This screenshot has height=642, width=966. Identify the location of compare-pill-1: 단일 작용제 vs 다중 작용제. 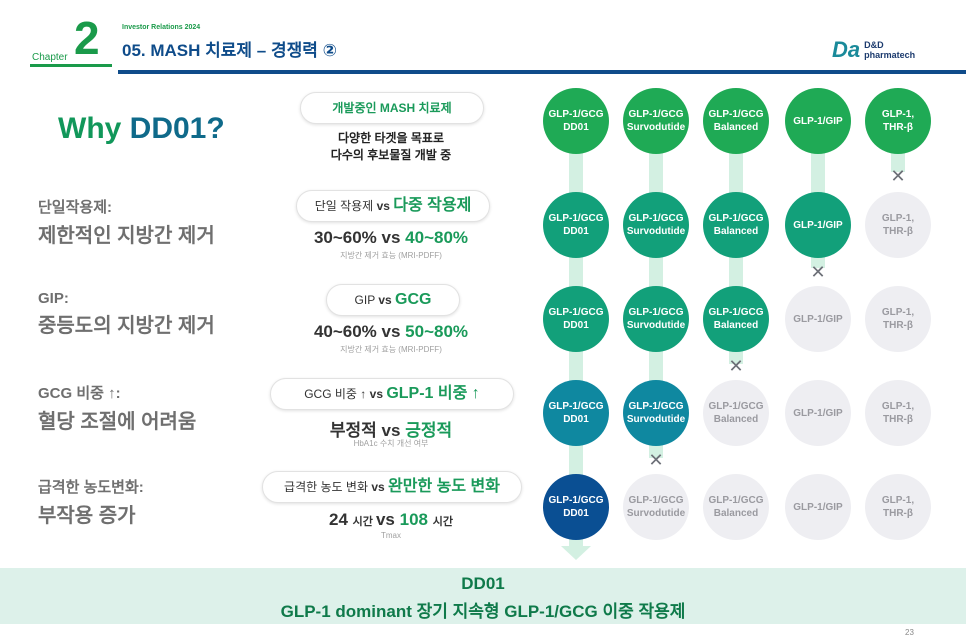
(393, 206).